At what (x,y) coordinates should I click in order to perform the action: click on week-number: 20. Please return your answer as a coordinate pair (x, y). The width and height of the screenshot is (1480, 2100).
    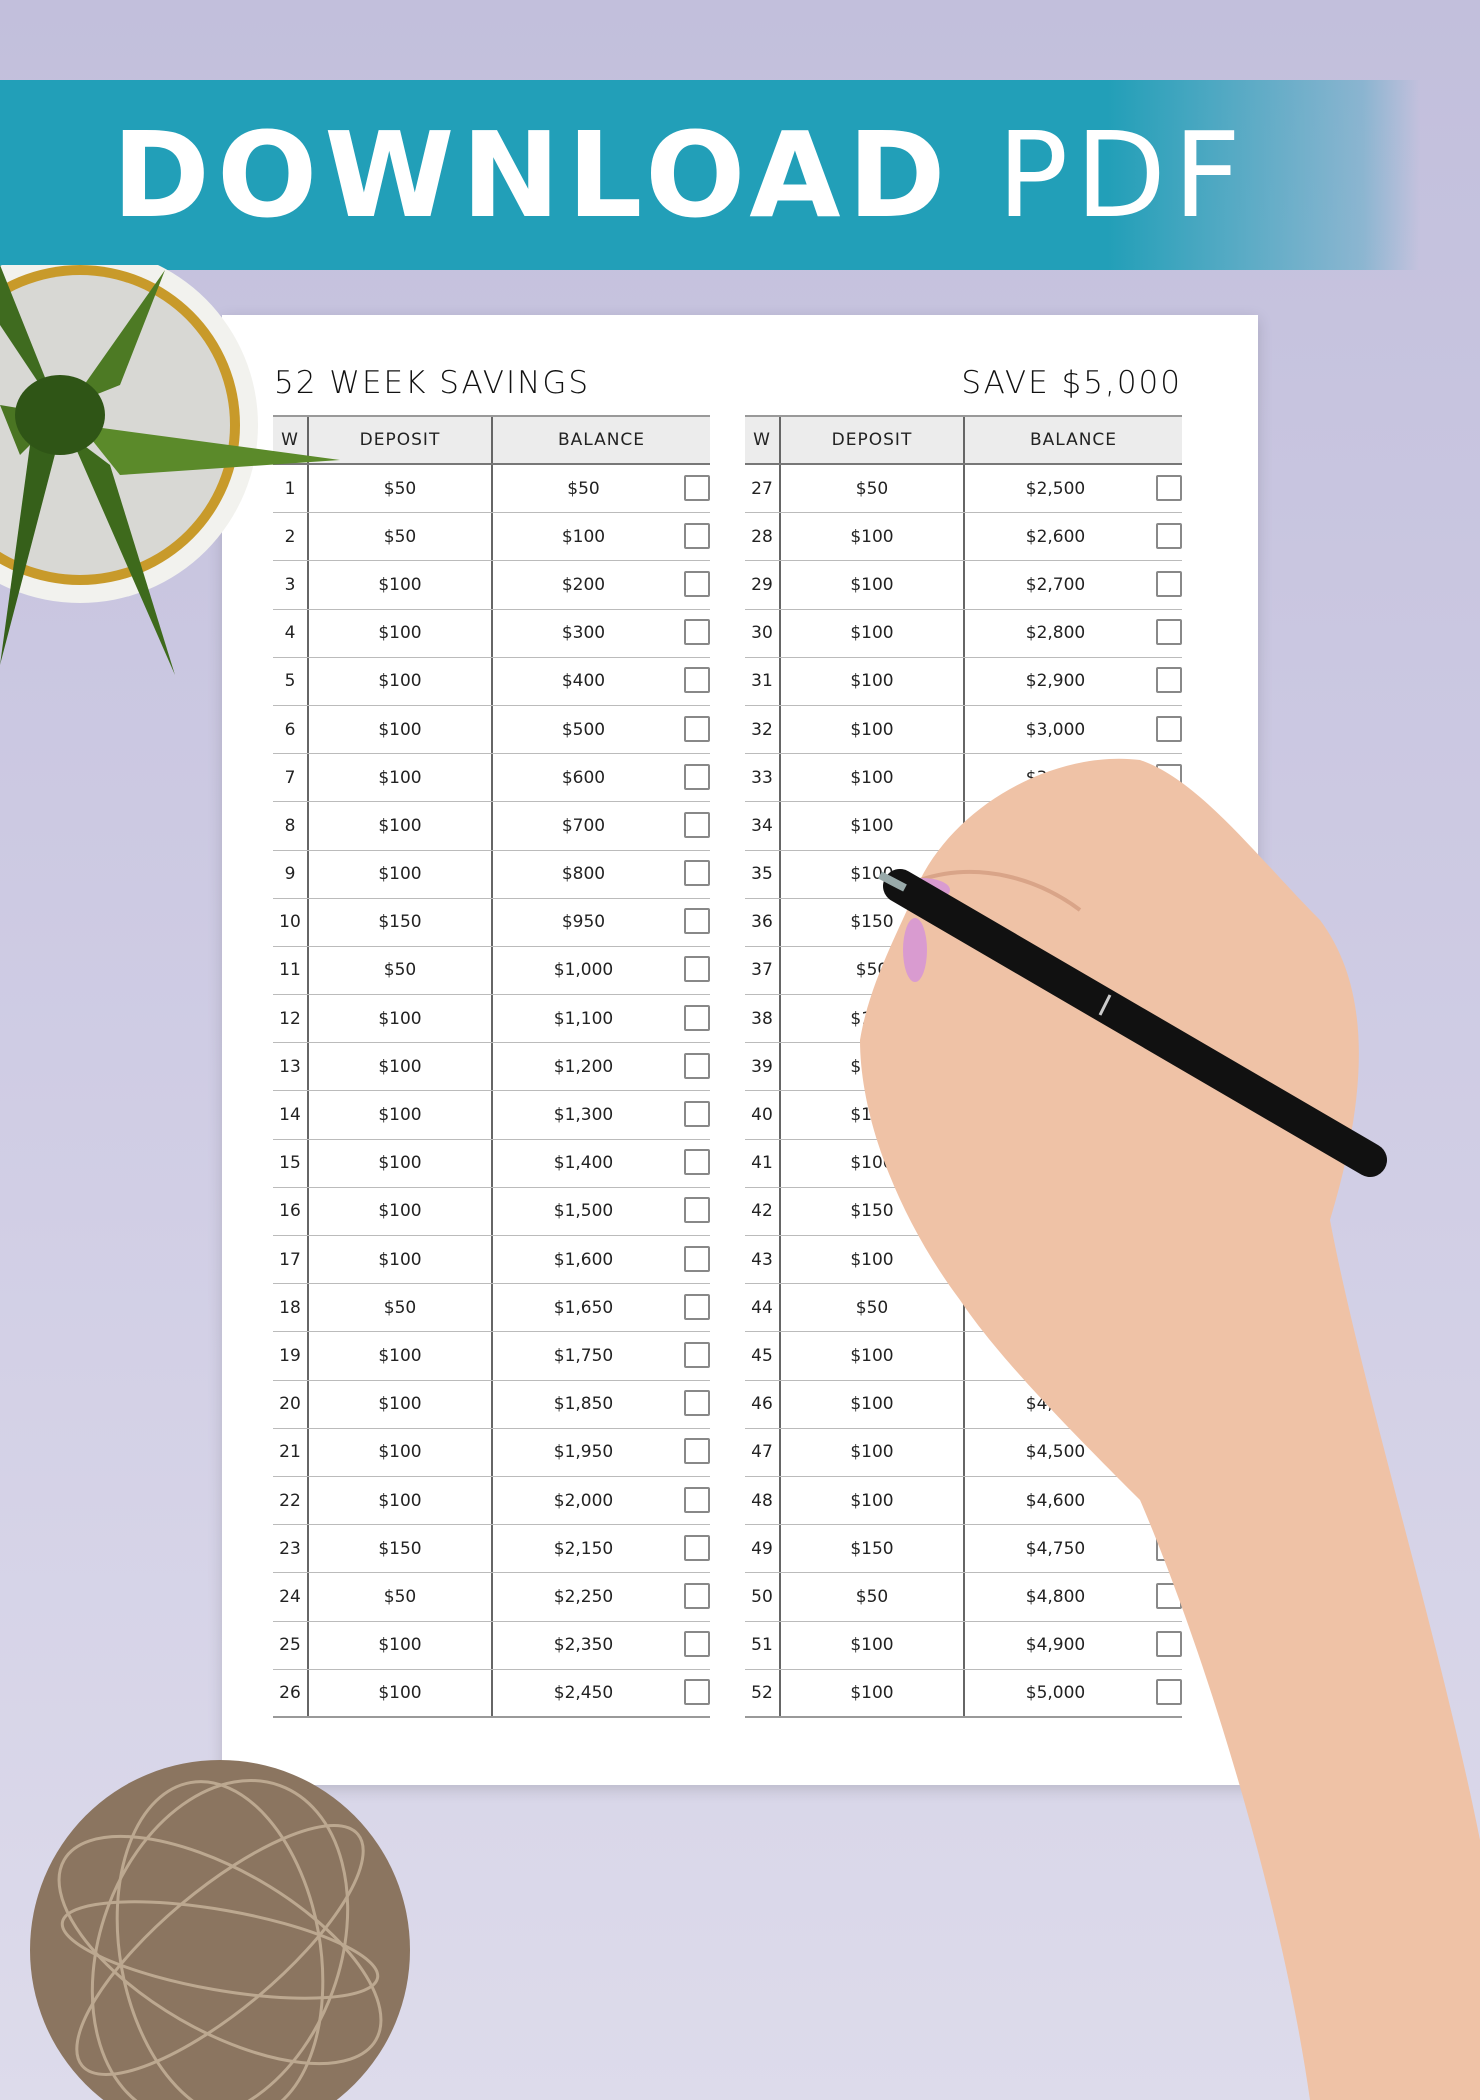
    Looking at the image, I should click on (291, 1404).